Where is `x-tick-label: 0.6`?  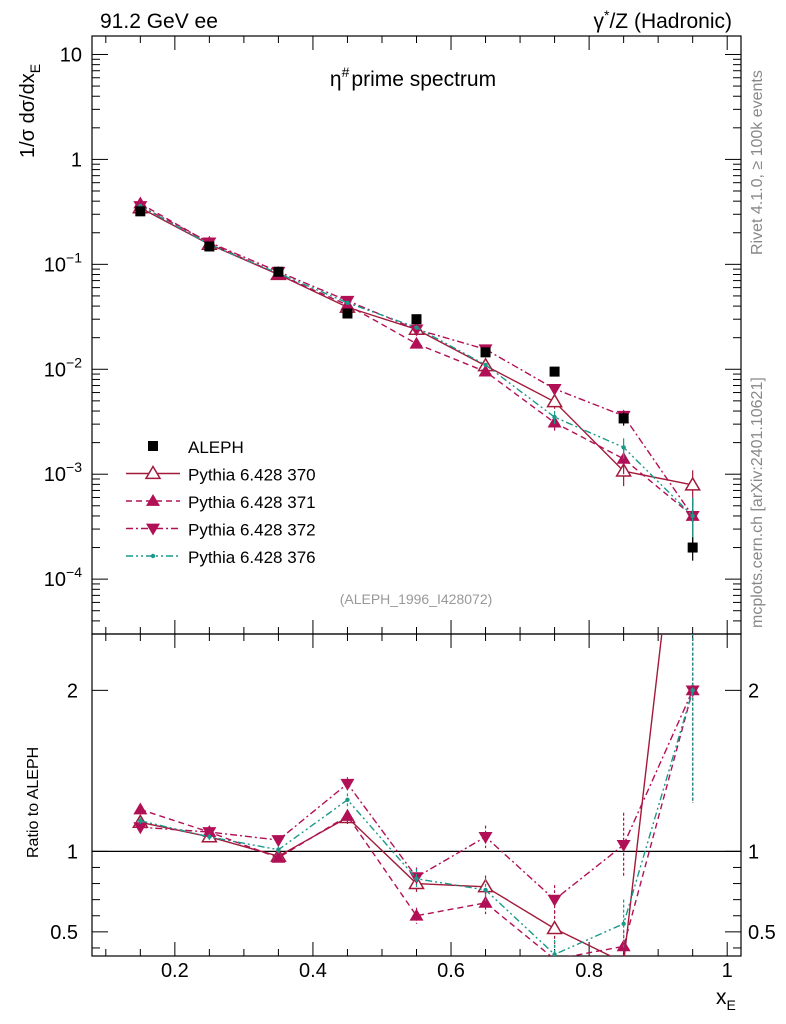
x-tick-label: 0.6 is located at coordinates (451, 971).